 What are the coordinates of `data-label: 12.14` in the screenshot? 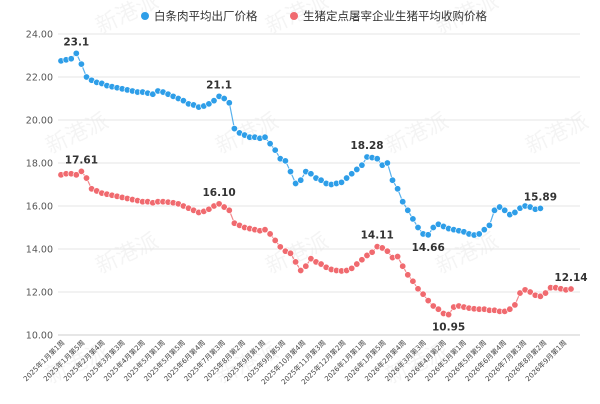 It's located at (570, 278).